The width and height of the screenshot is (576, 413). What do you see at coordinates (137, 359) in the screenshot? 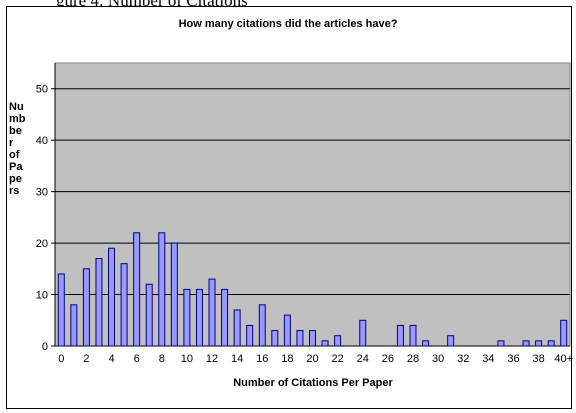
I see `x-tick-label: 6` at bounding box center [137, 359].